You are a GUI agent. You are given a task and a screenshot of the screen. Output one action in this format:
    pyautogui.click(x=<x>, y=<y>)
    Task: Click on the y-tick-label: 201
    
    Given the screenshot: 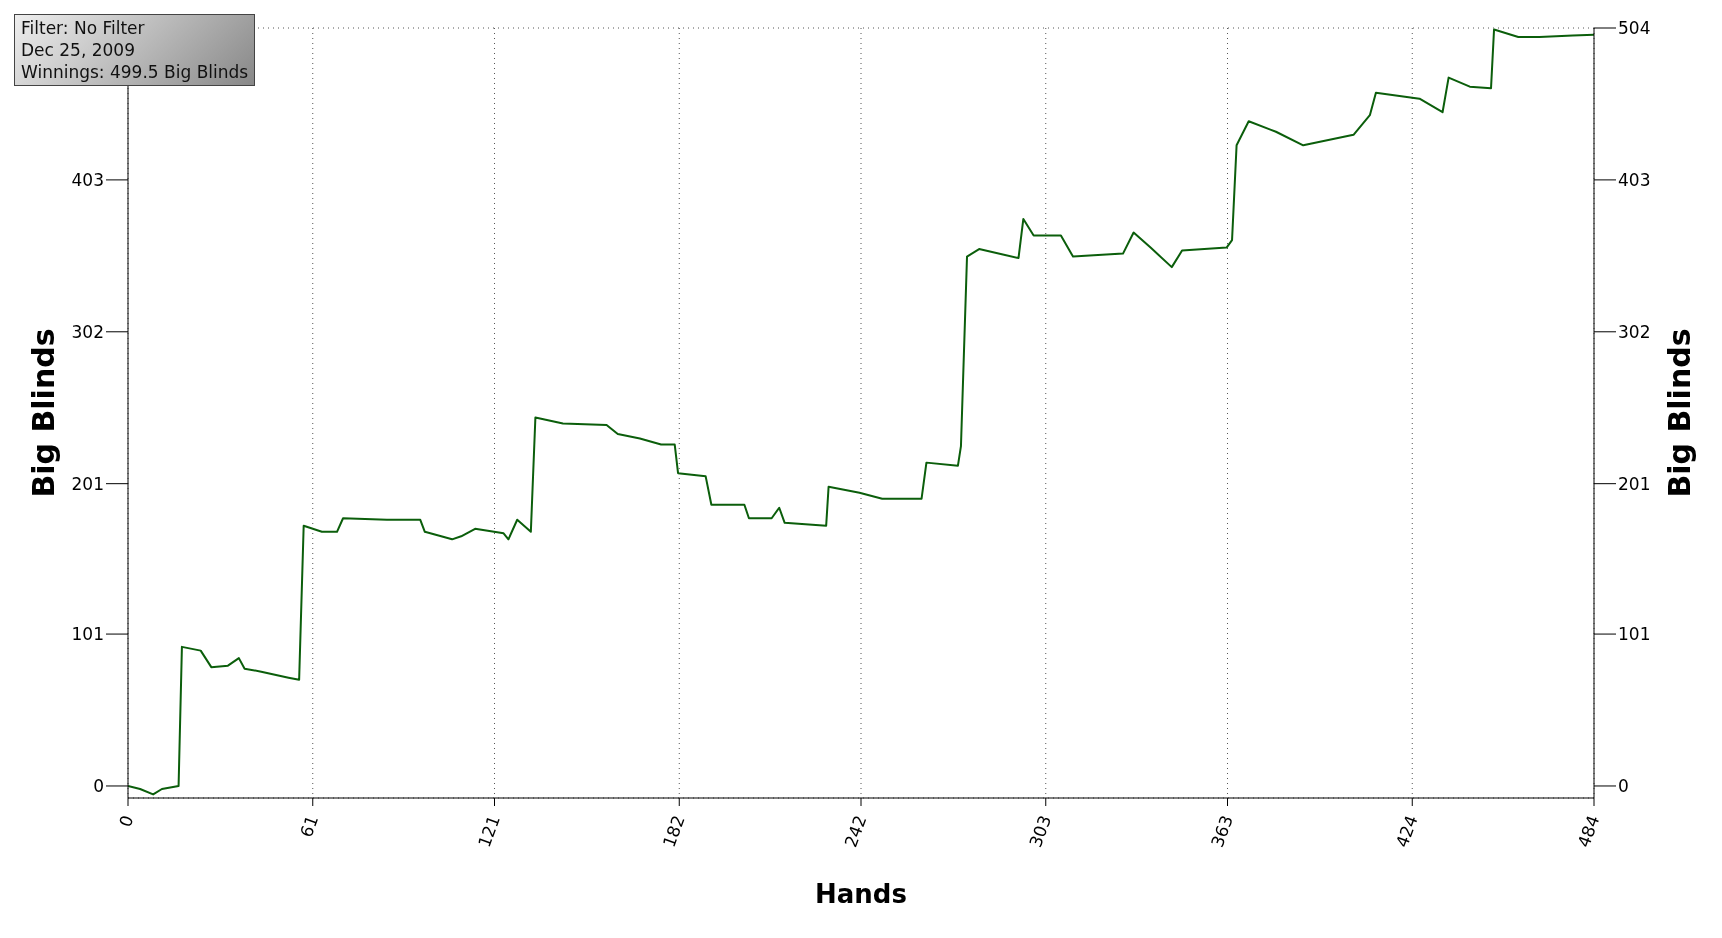 What is the action you would take?
    pyautogui.click(x=87, y=483)
    